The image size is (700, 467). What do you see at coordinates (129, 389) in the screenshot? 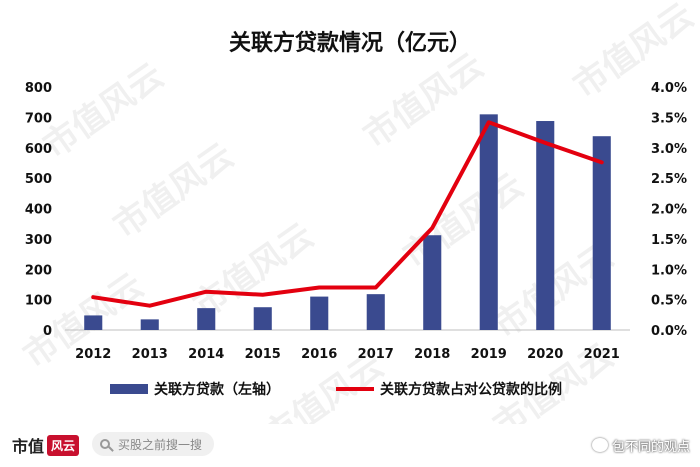
I see `legend-bar-swatch` at bounding box center [129, 389].